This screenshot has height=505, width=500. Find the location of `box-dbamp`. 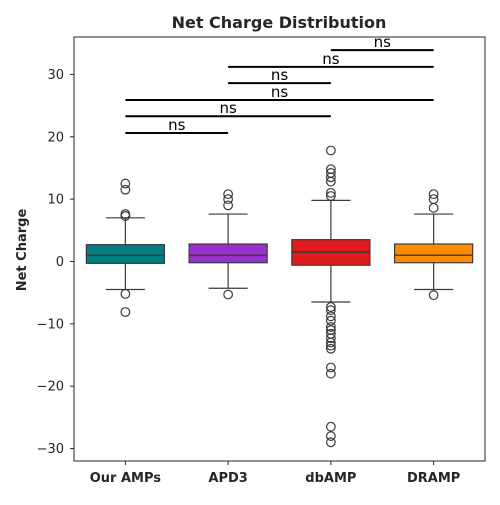

box-dbamp is located at coordinates (331, 296).